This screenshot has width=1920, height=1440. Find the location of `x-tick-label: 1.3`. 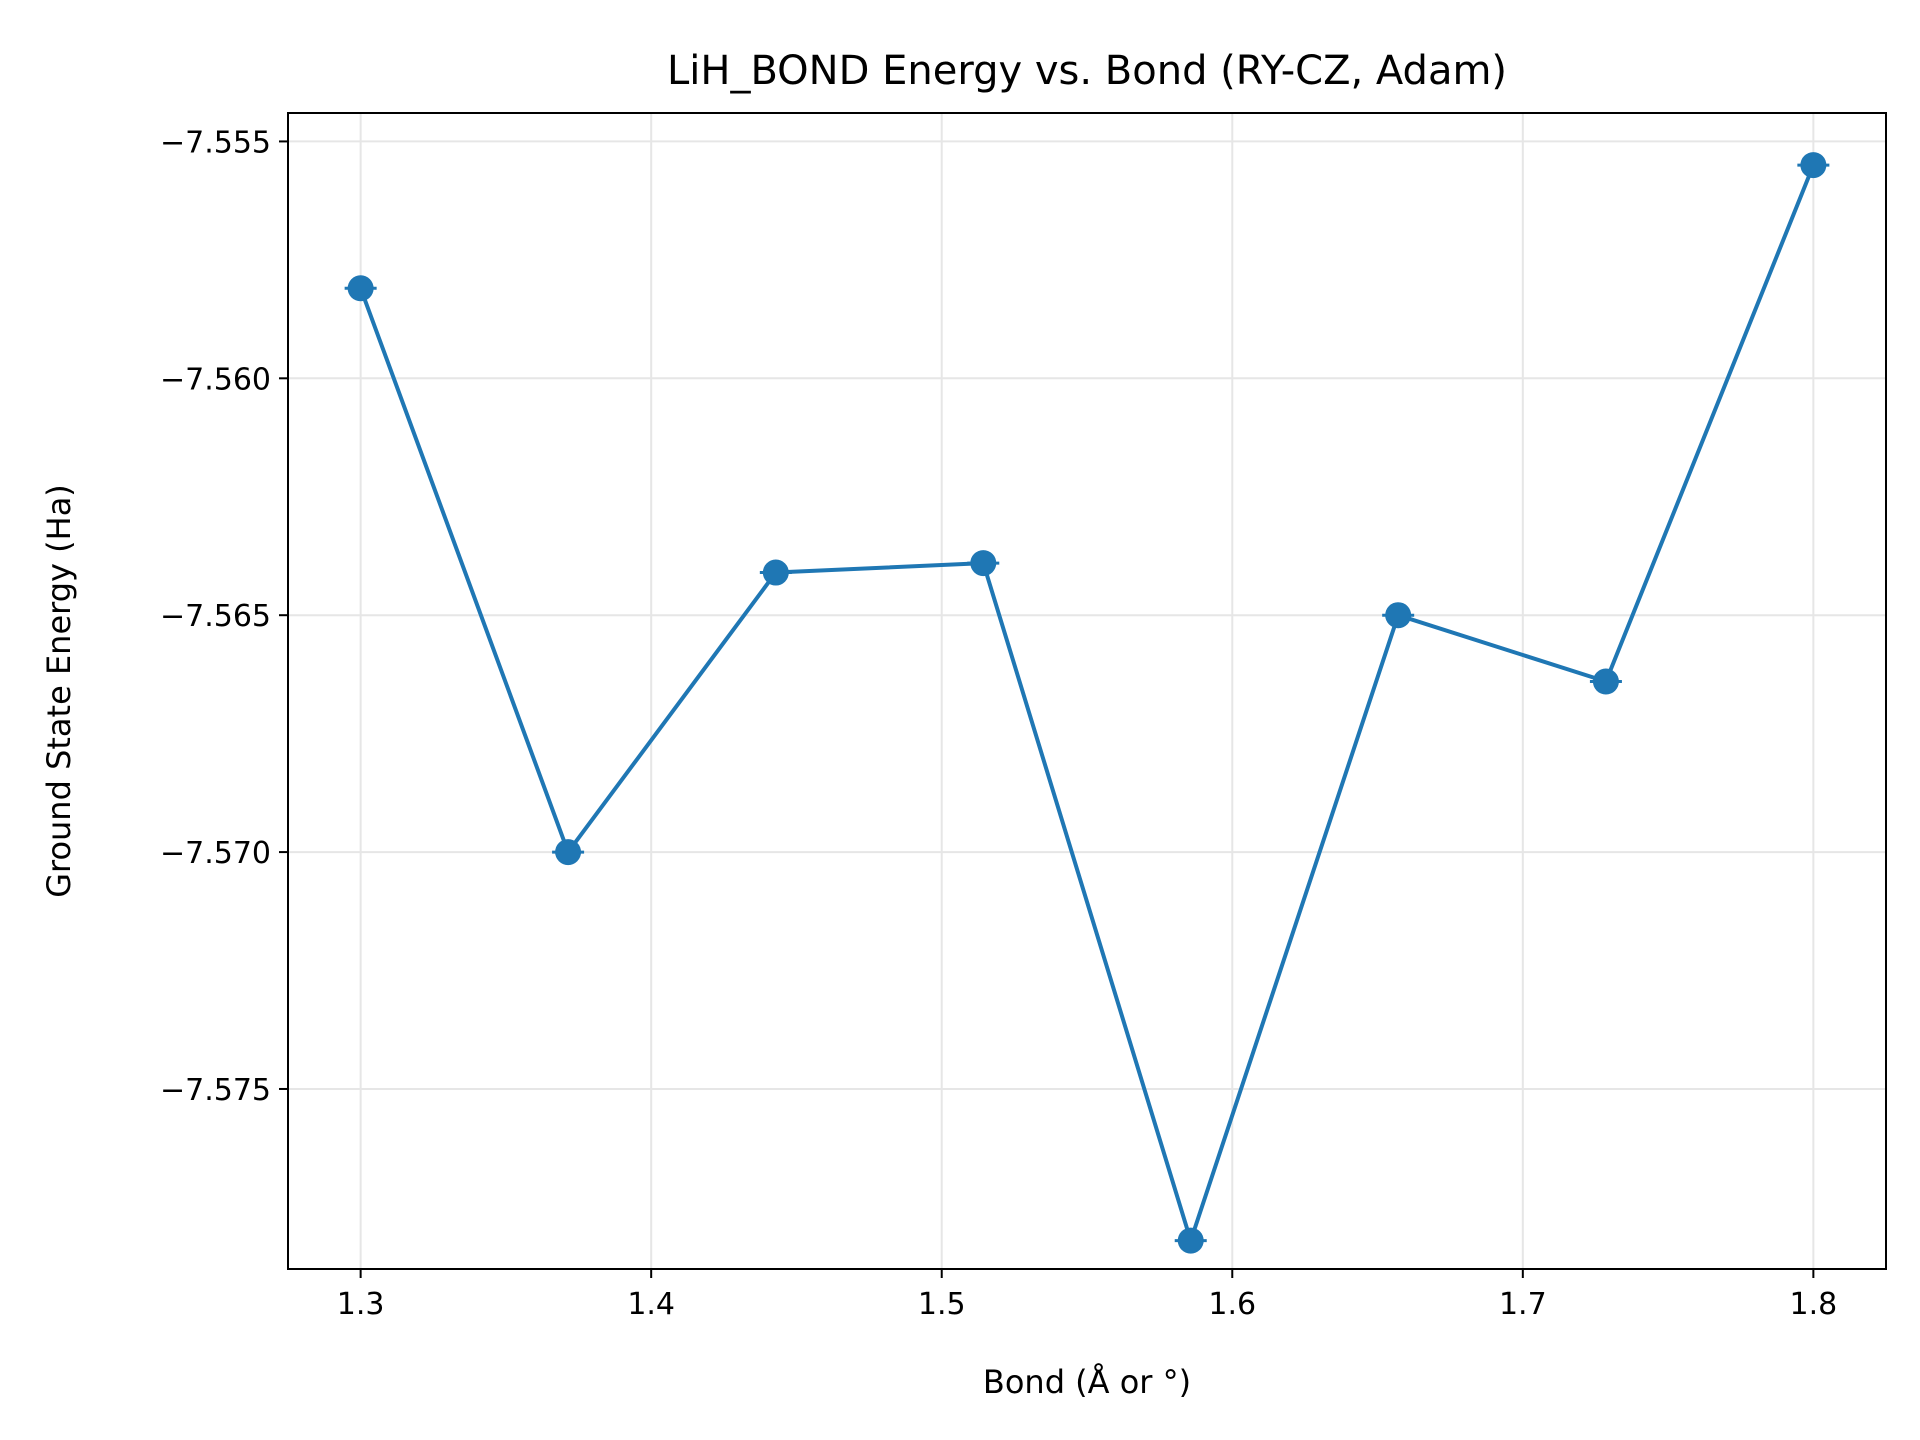

x-tick-label: 1.3 is located at coordinates (361, 1304).